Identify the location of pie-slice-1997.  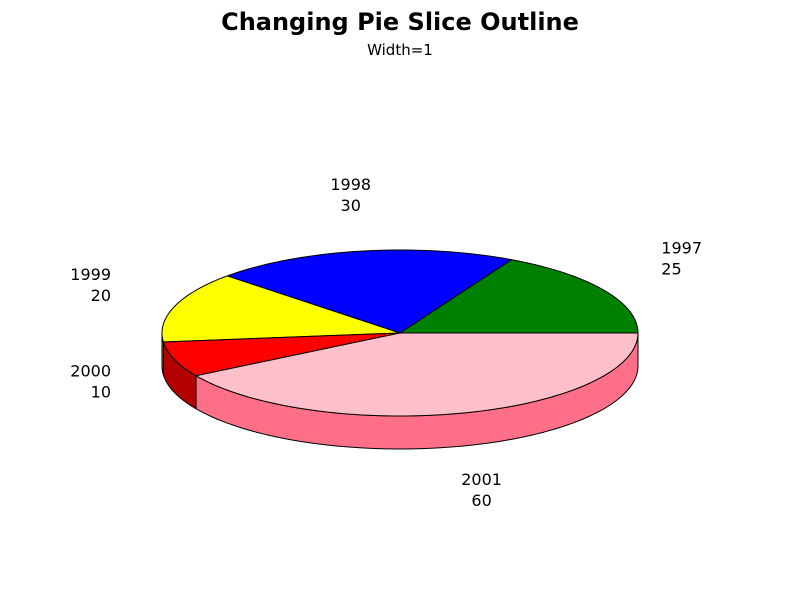
(519, 296).